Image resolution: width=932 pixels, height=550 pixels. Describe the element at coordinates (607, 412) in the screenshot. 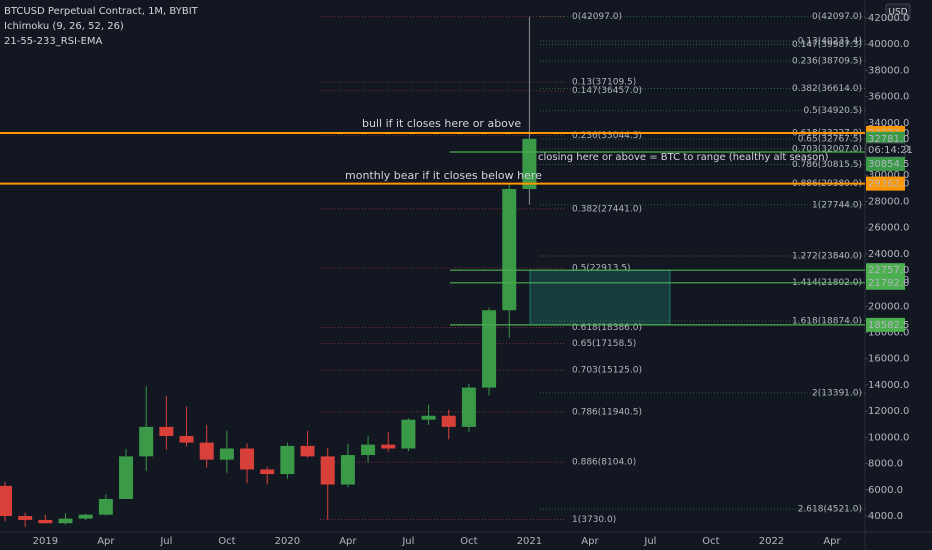

I see `fib-label: 0.786(11940.5)` at that location.